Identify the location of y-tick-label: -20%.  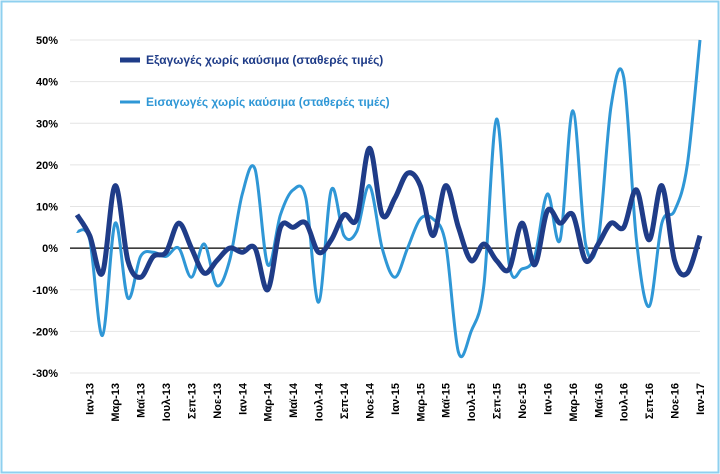
(45, 332).